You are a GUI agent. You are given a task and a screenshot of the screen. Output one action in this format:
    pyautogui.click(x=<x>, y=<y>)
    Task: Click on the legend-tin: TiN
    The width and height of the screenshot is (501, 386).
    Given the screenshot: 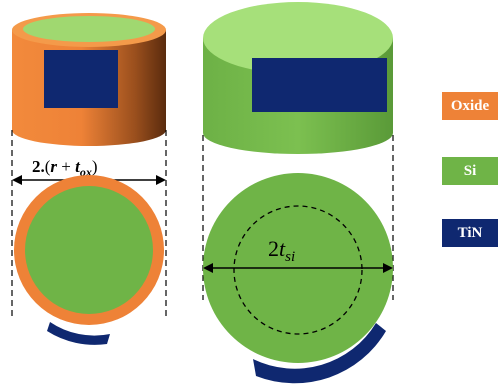 What is the action you would take?
    pyautogui.click(x=470, y=233)
    